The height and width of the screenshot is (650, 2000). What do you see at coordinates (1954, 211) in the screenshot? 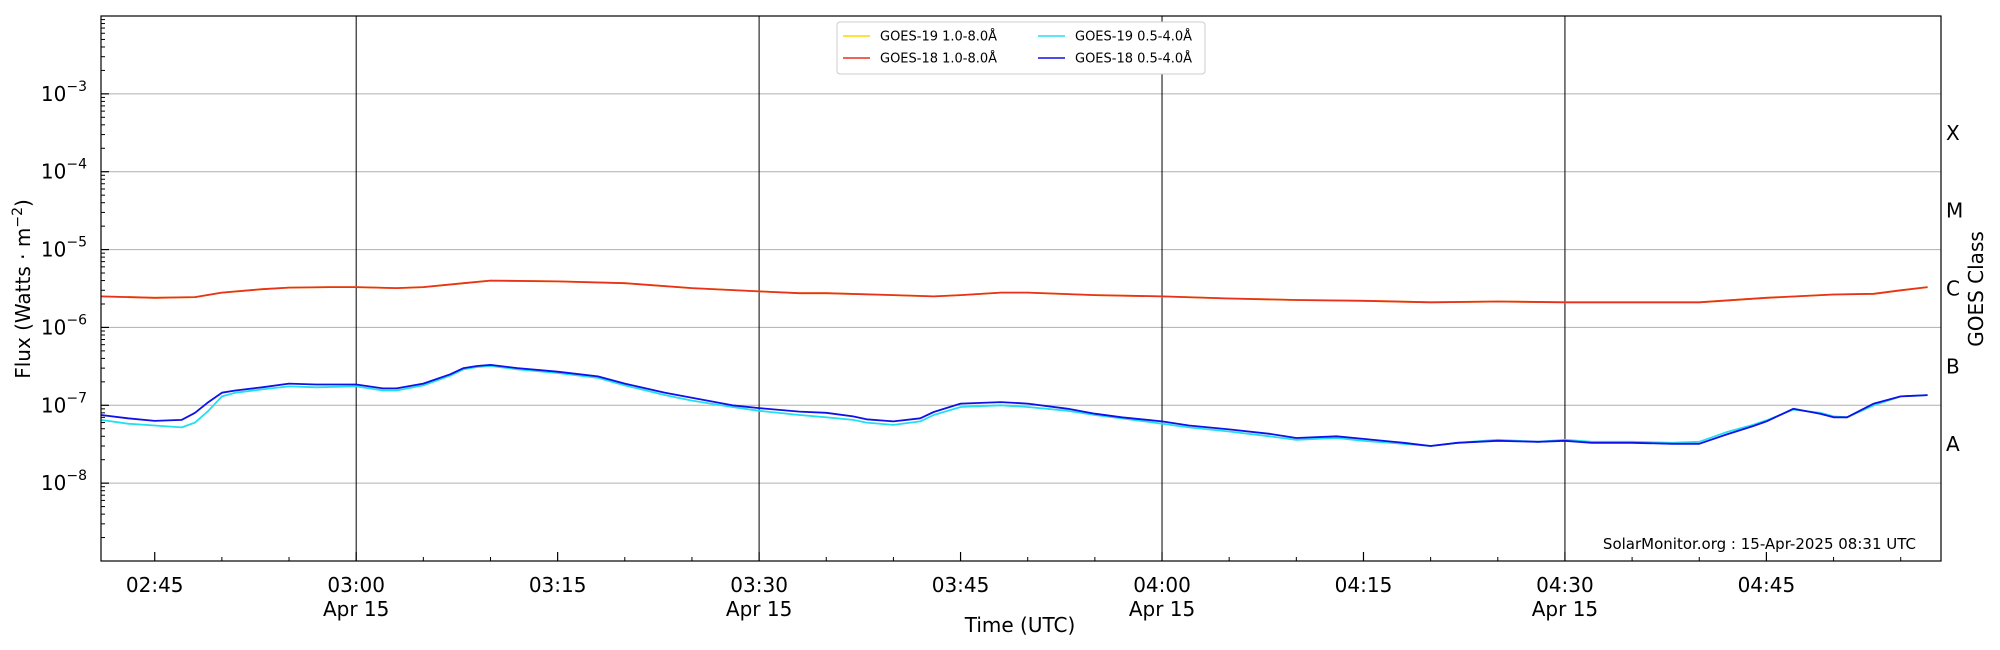
I see `goes-class-label: M` at bounding box center [1954, 211].